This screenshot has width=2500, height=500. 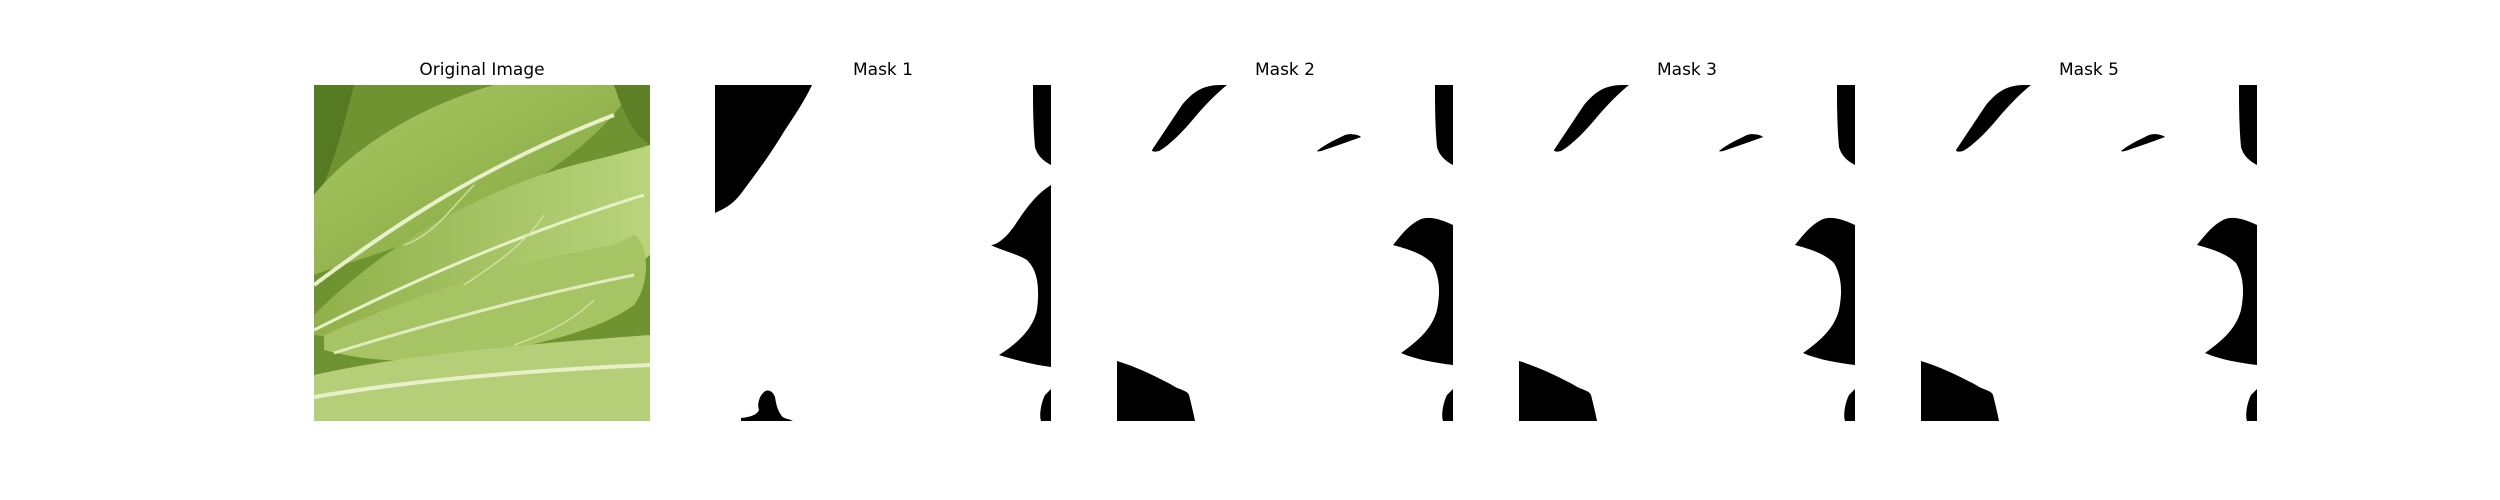 What do you see at coordinates (1285, 253) in the screenshot?
I see `mask-2-image` at bounding box center [1285, 253].